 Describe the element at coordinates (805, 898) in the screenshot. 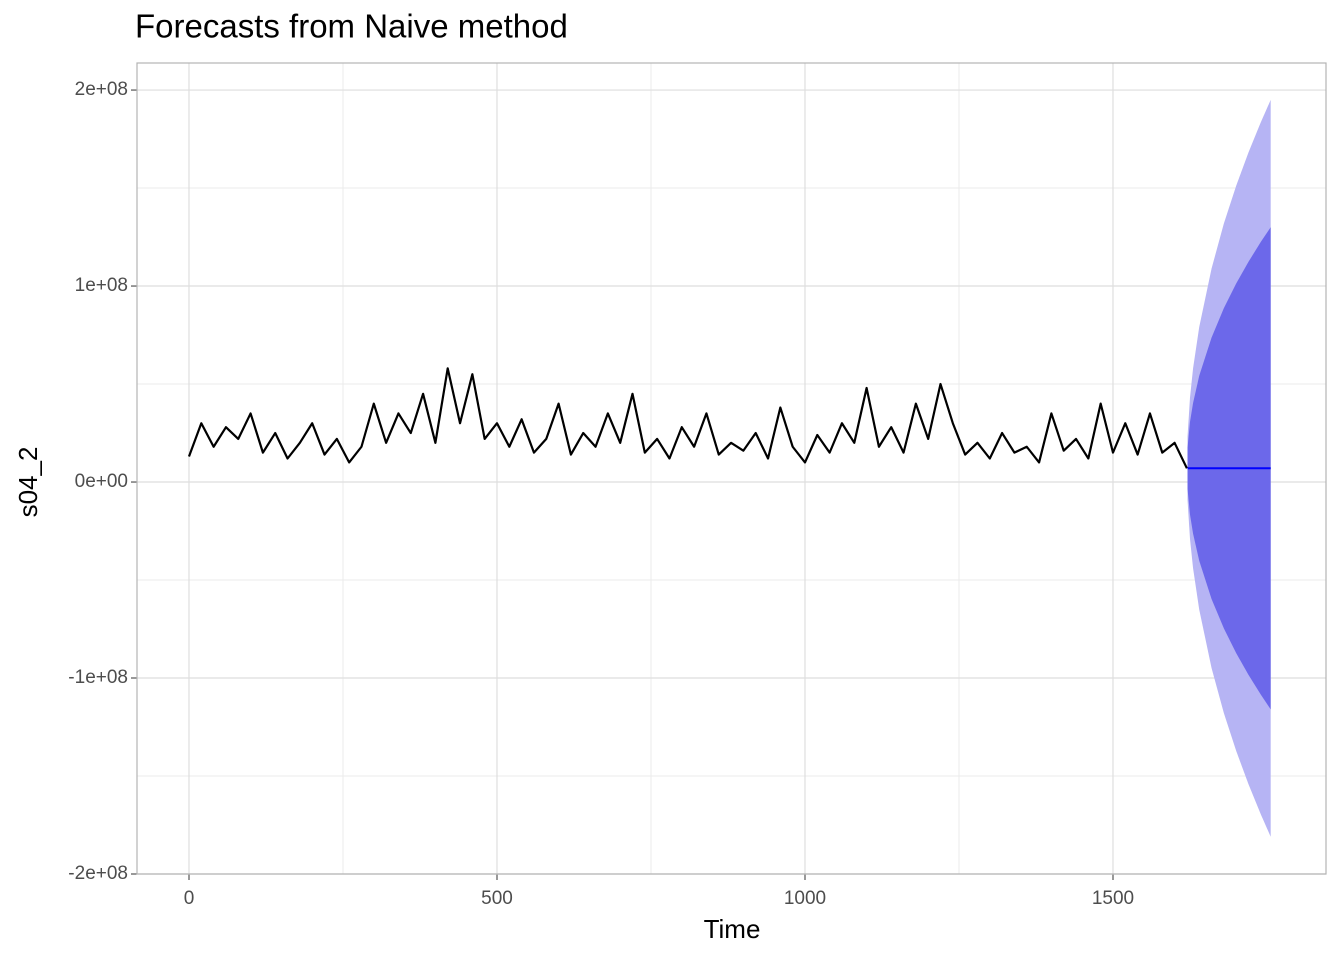

I see `x-tick-label: 1000` at that location.